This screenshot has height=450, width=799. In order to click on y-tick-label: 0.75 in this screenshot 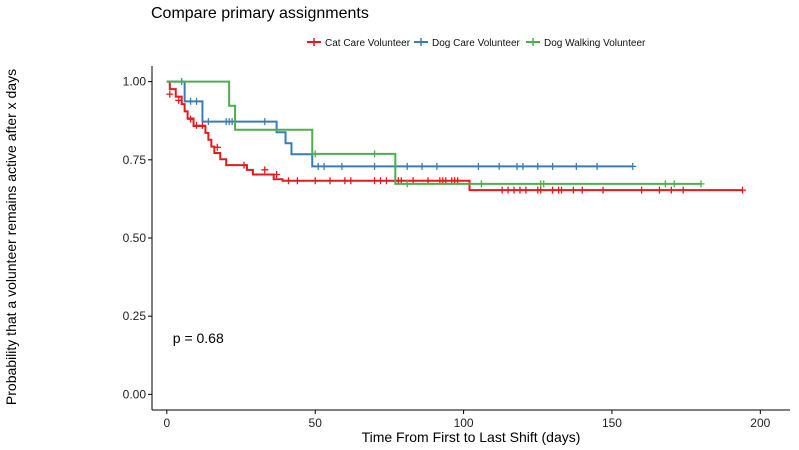, I will do `click(135, 160)`.